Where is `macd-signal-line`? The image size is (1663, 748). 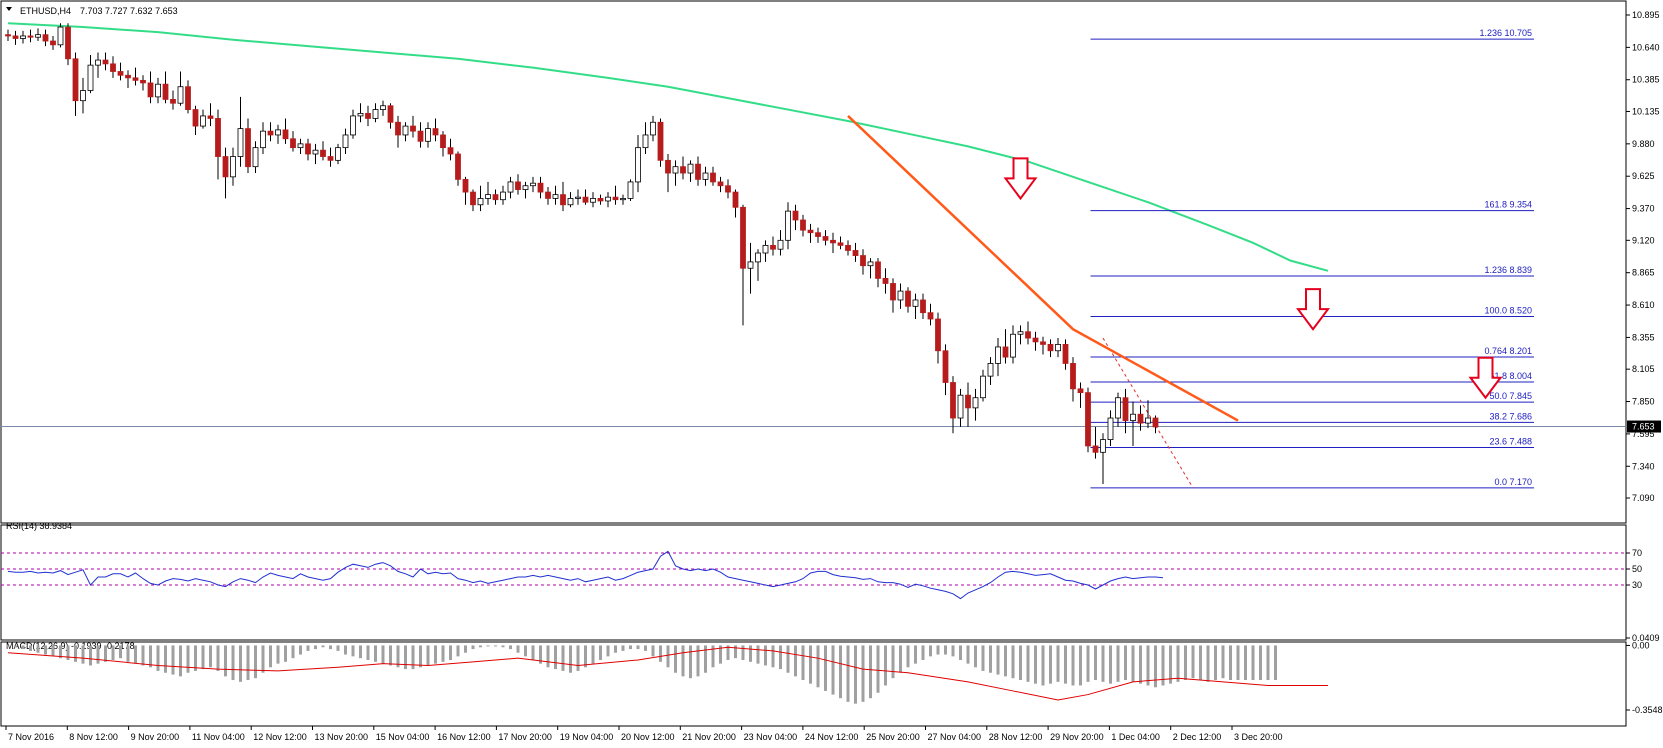 macd-signal-line is located at coordinates (667, 673).